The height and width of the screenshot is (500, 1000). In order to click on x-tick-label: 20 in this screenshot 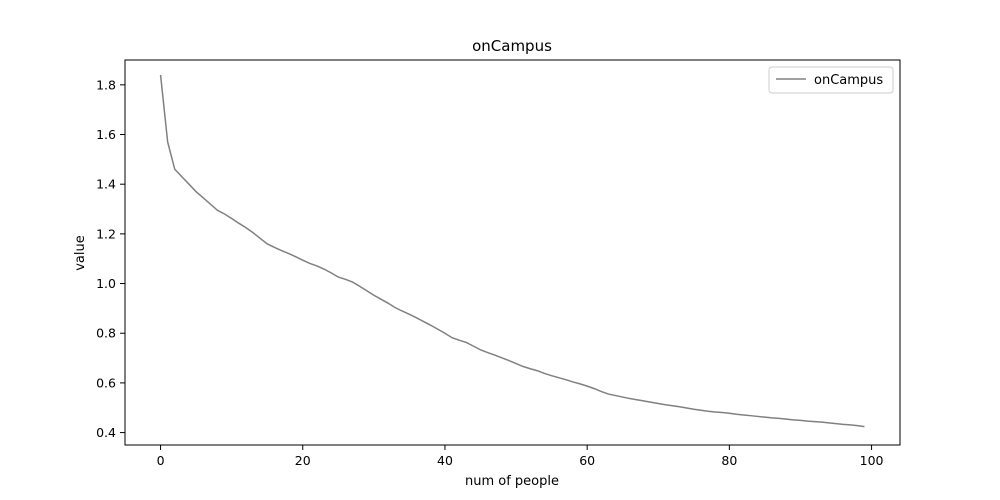, I will do `click(303, 460)`.